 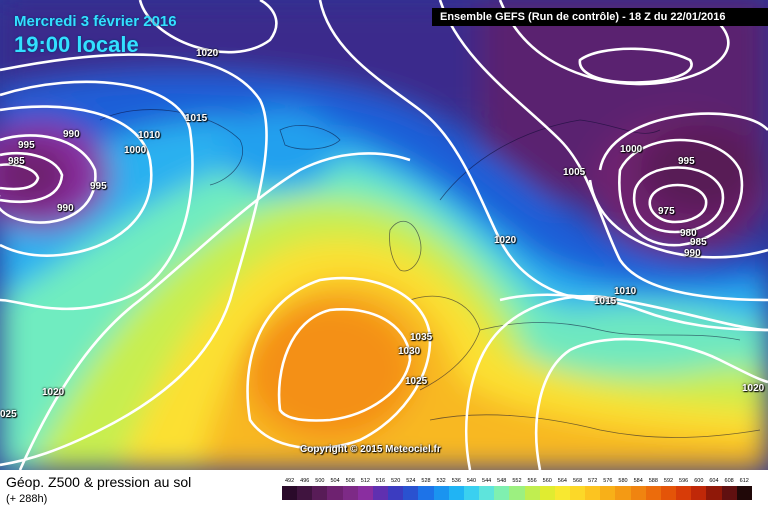 I want to click on isobar-label: 975, so click(x=666, y=211).